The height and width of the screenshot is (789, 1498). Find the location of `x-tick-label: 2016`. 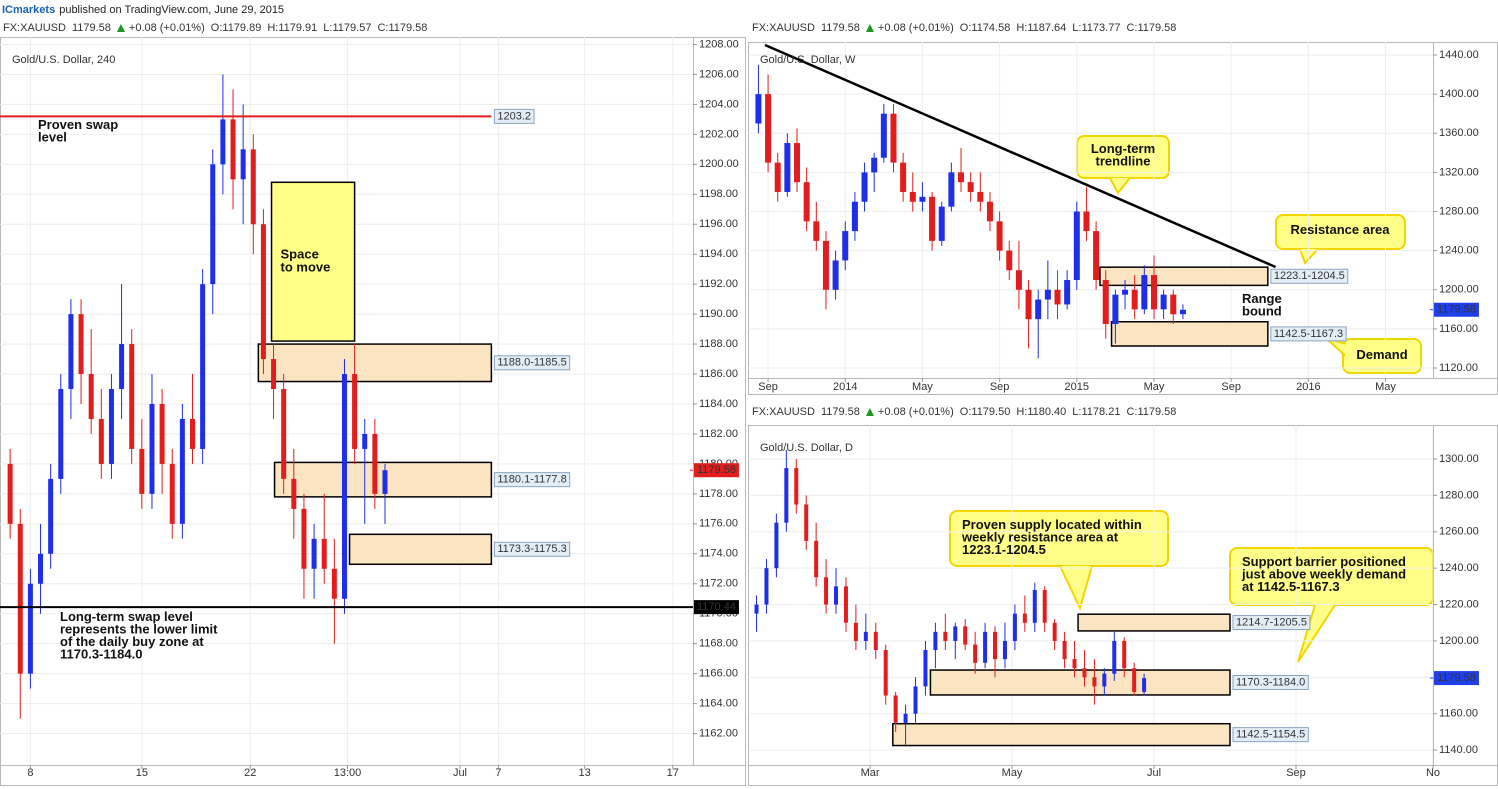

x-tick-label: 2016 is located at coordinates (1308, 387).